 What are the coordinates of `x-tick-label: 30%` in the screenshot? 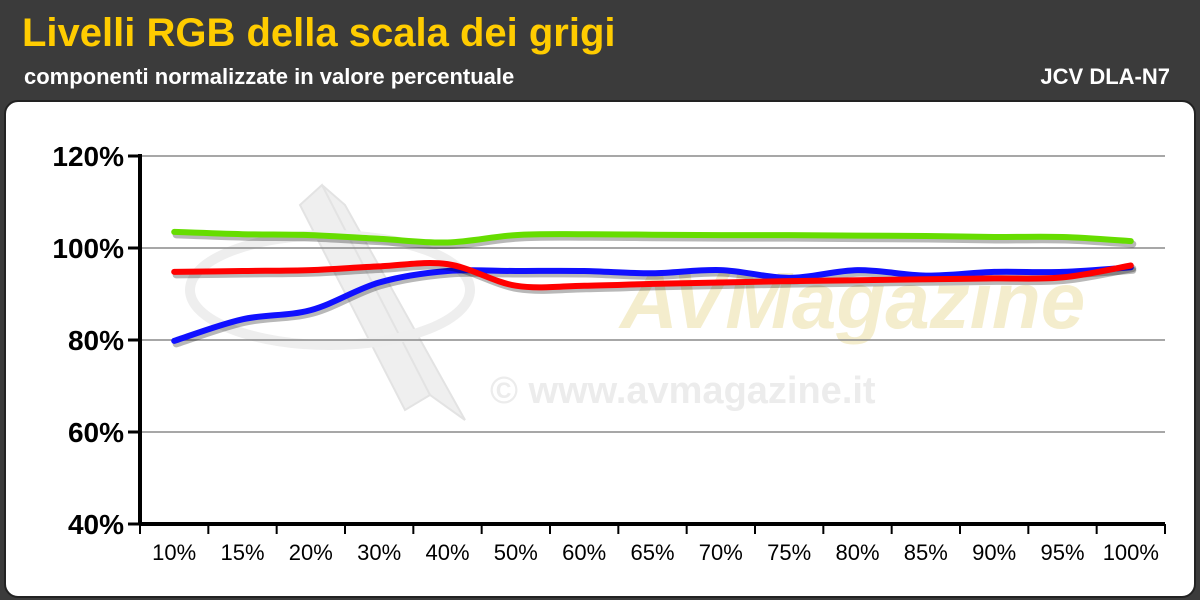 It's located at (379, 552).